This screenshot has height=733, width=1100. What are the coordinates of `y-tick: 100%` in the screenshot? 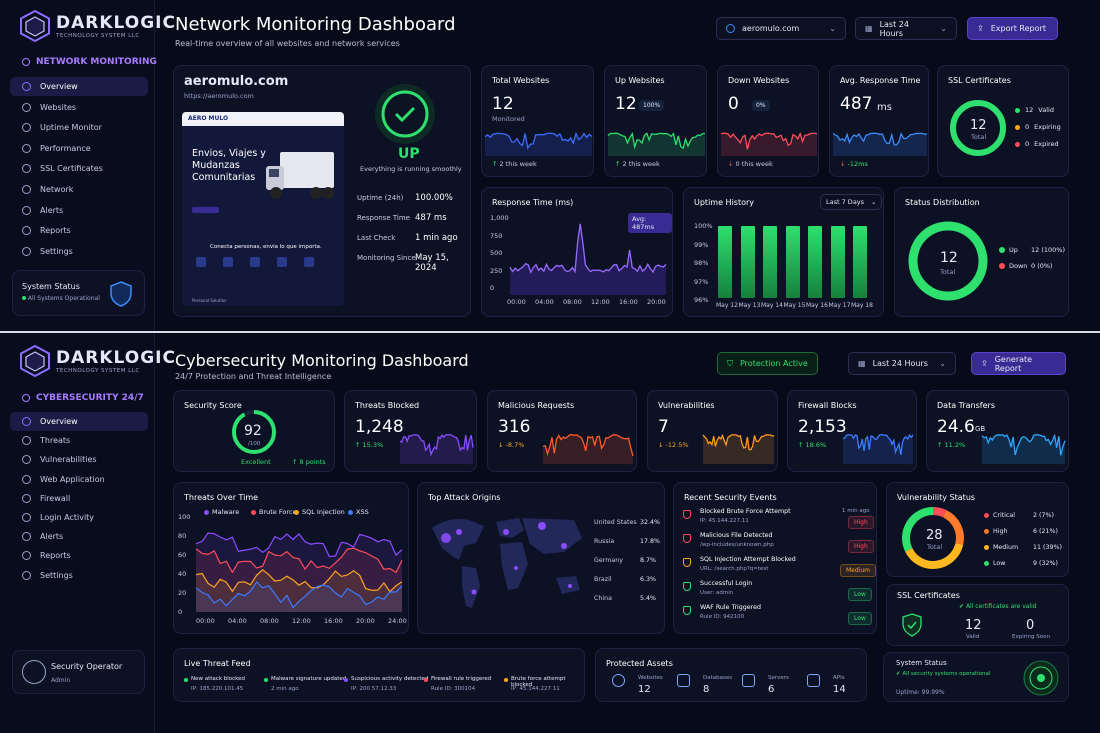 It's located at (703, 226).